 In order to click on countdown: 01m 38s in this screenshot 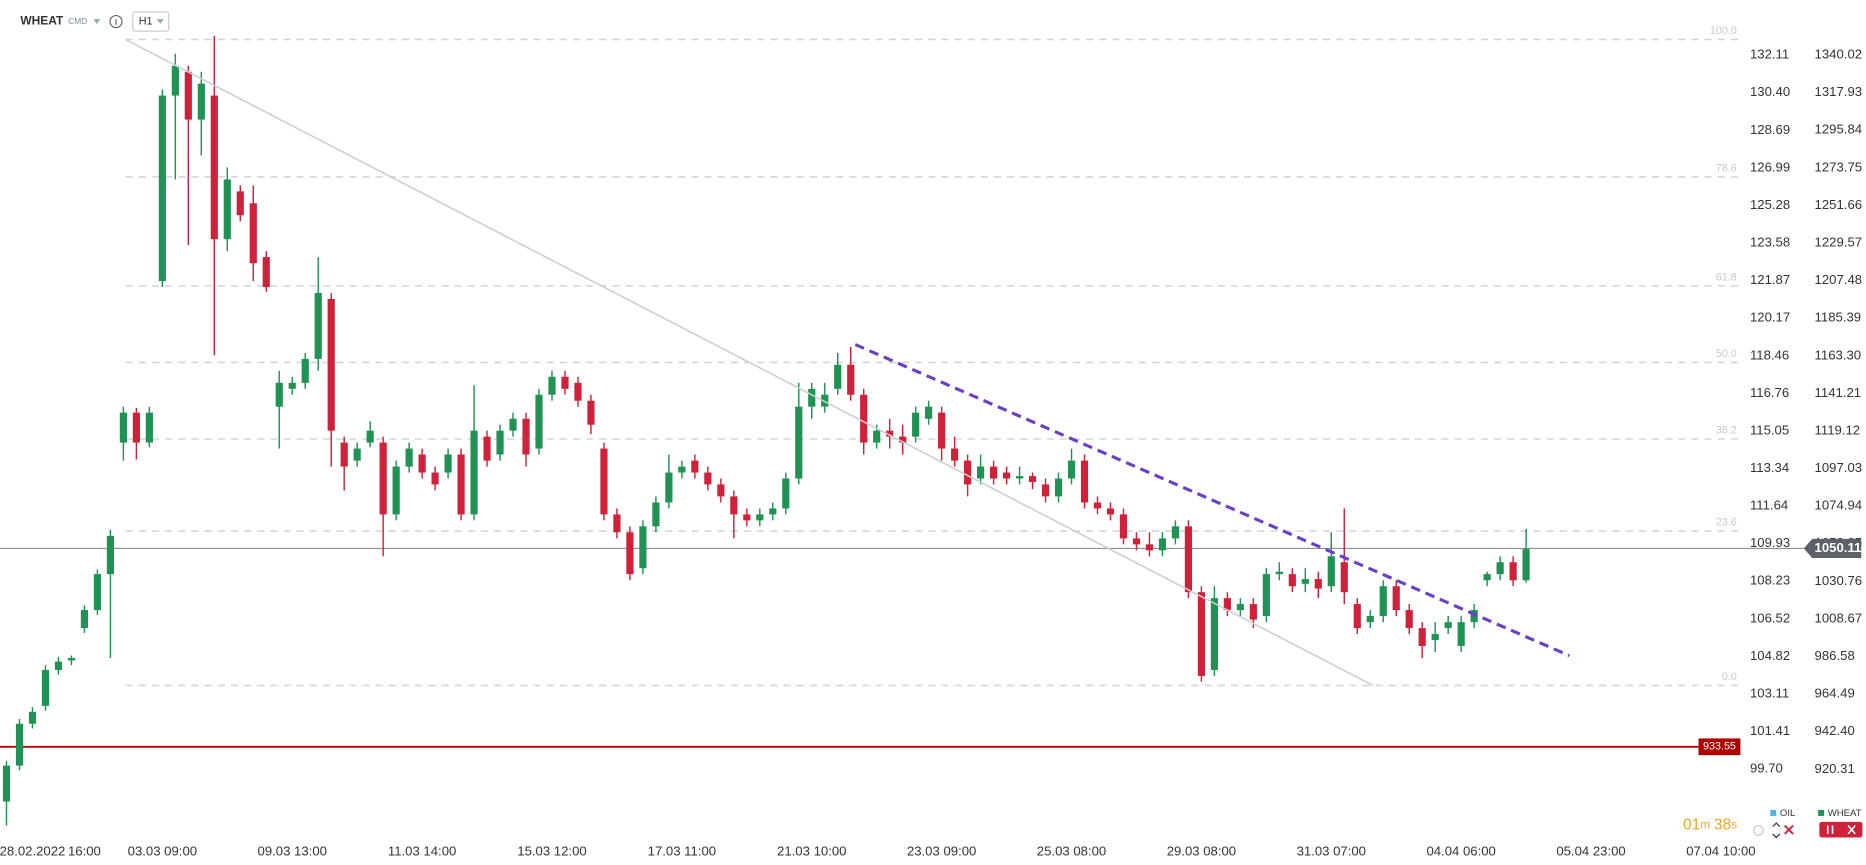, I will do `click(1710, 825)`.